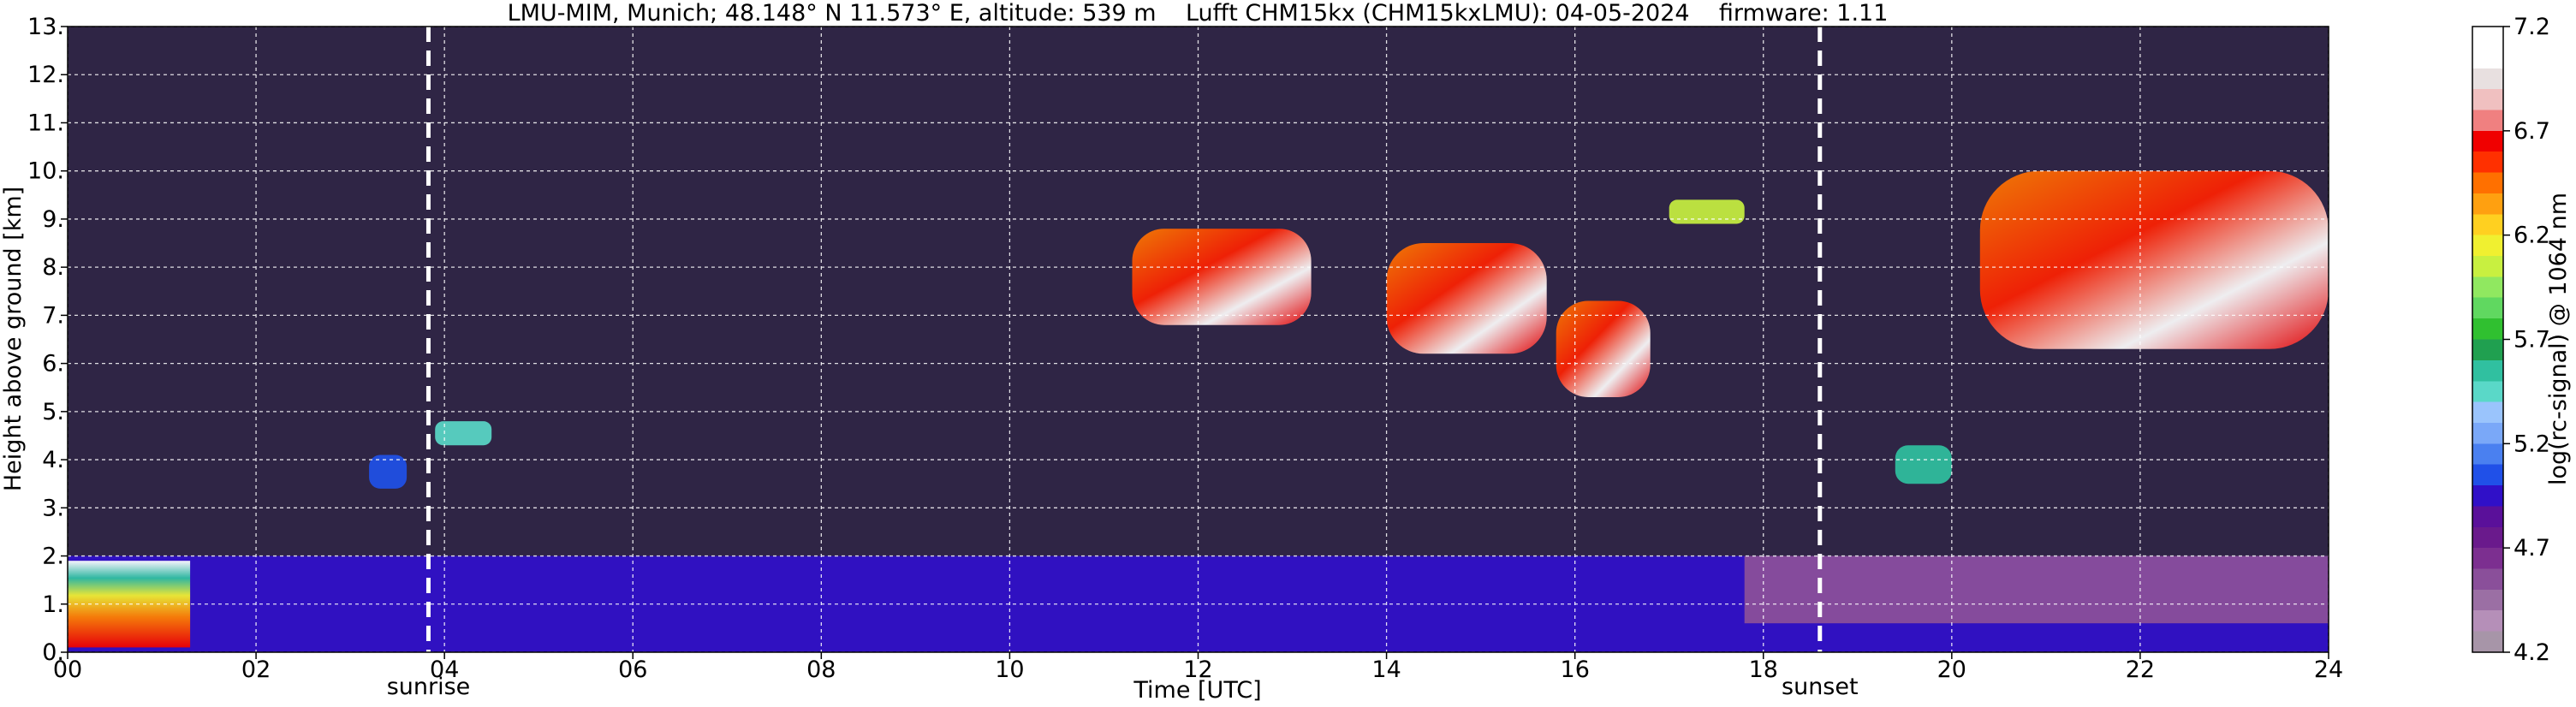 This screenshot has height=707, width=2576. I want to click on y-tick-label: 11., so click(45, 123).